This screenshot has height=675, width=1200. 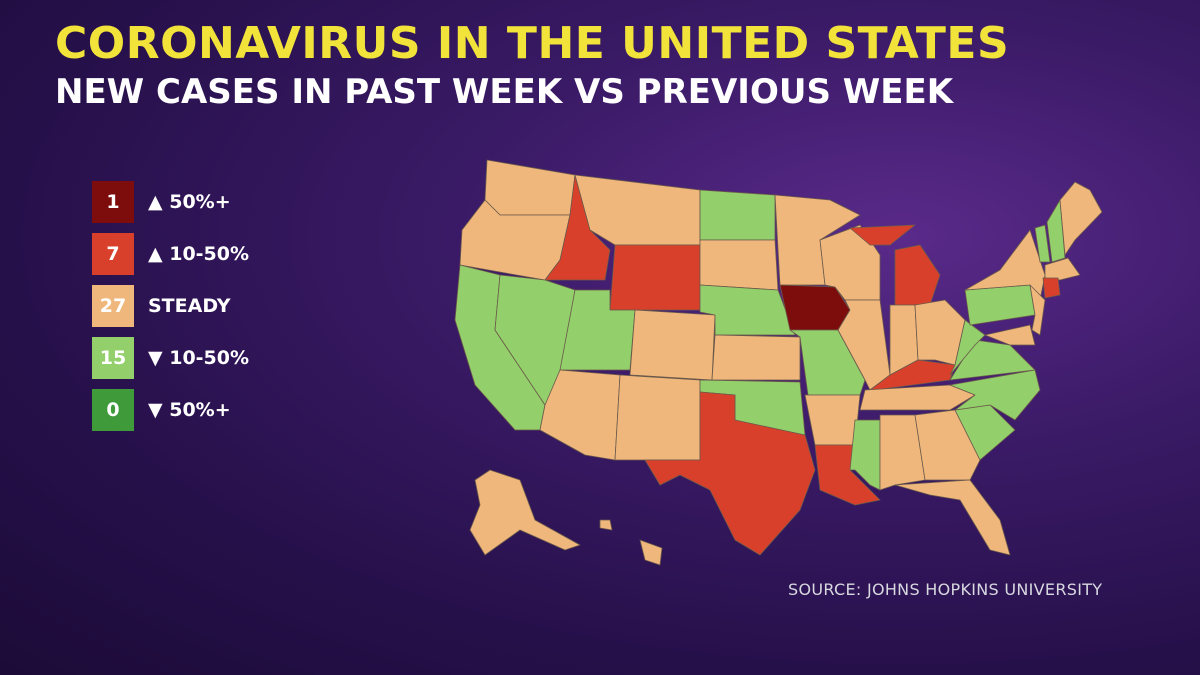 What do you see at coordinates (199, 358) in the screenshot?
I see `legend-label: ▼ 10-50%` at bounding box center [199, 358].